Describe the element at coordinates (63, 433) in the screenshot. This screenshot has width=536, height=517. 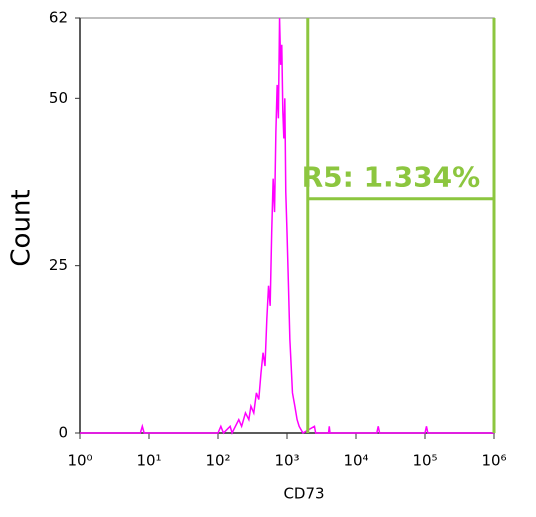
I see `y-tick-label: 0` at that location.